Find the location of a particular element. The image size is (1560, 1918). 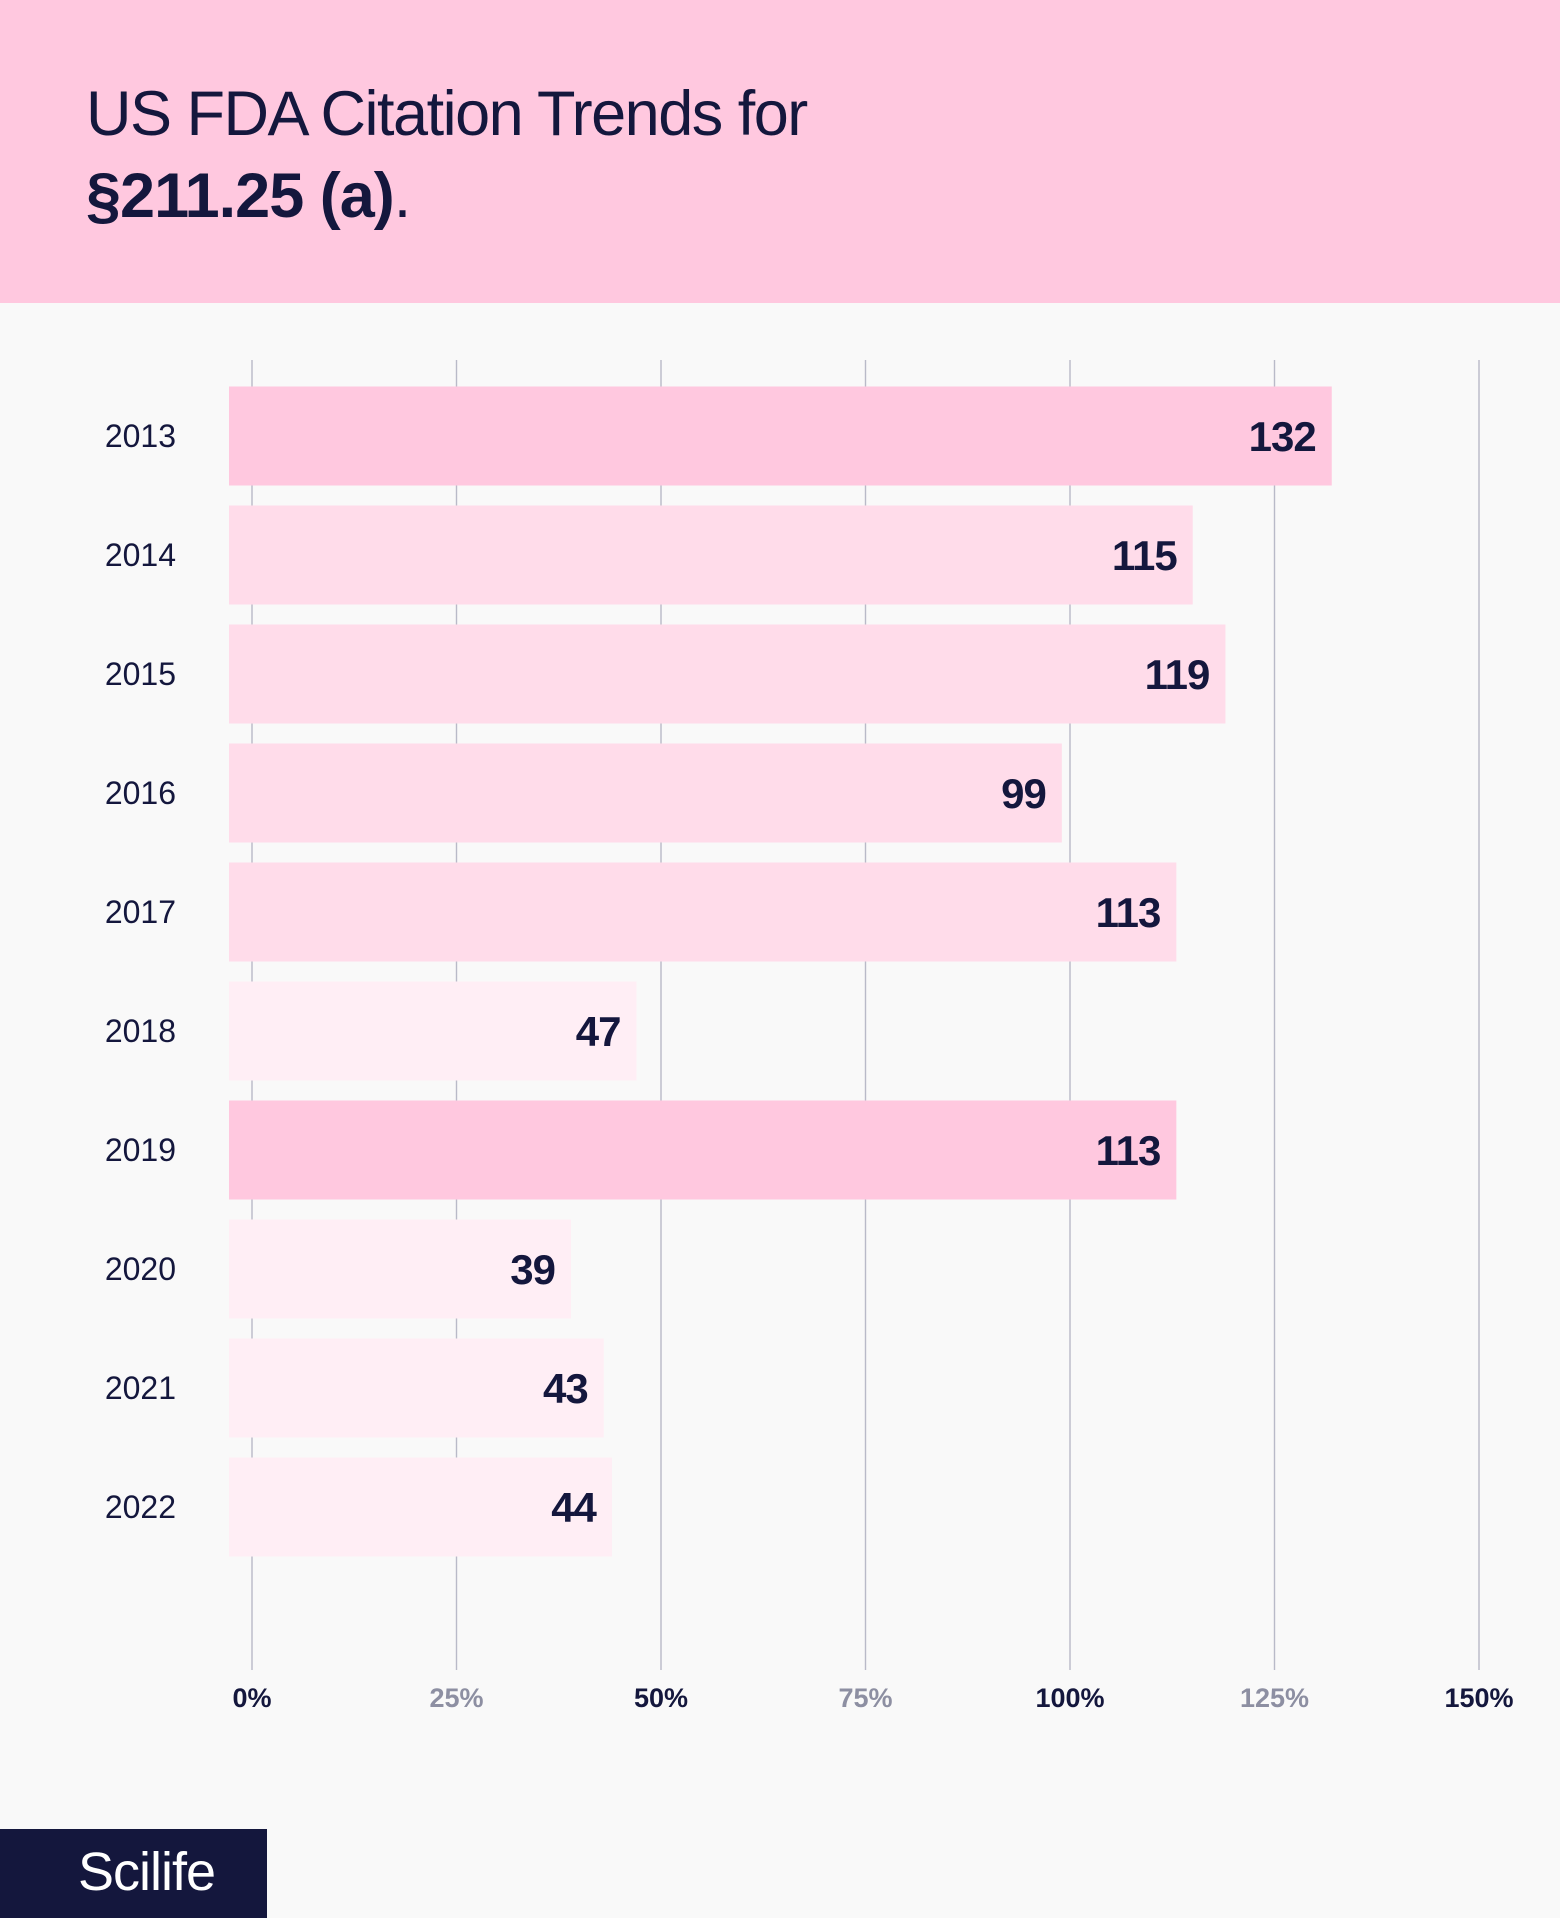

chart-title-line2: §211.25 (a). is located at coordinates (248, 196).